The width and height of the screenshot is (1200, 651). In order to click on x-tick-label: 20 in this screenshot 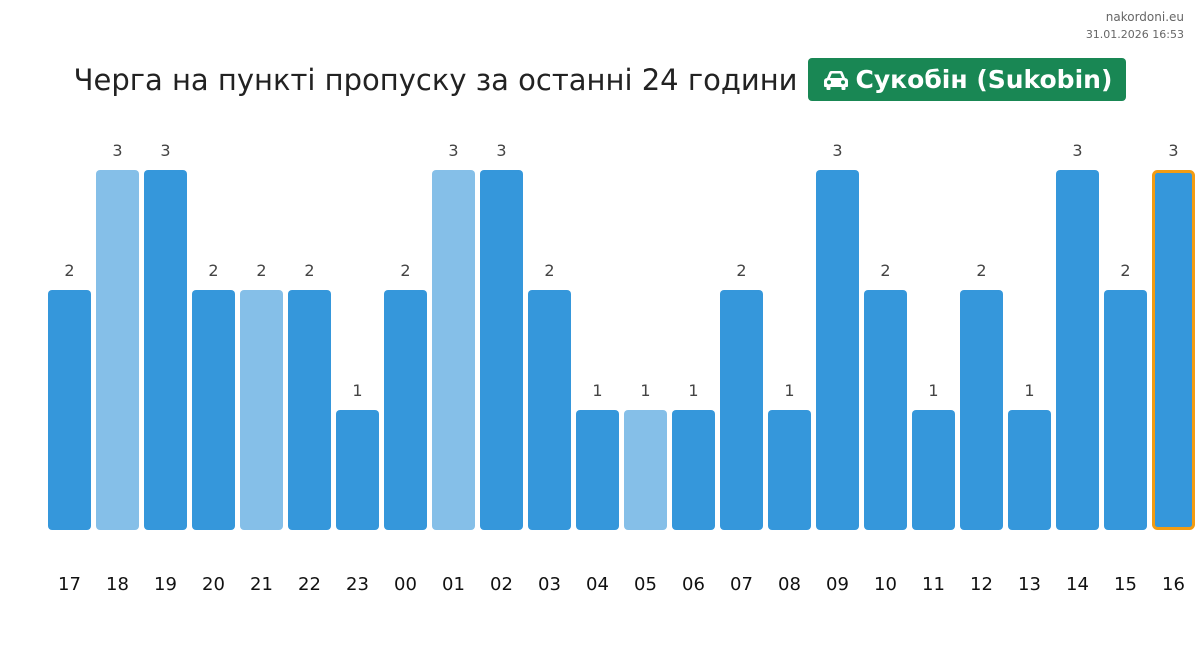, I will do `click(213, 584)`.